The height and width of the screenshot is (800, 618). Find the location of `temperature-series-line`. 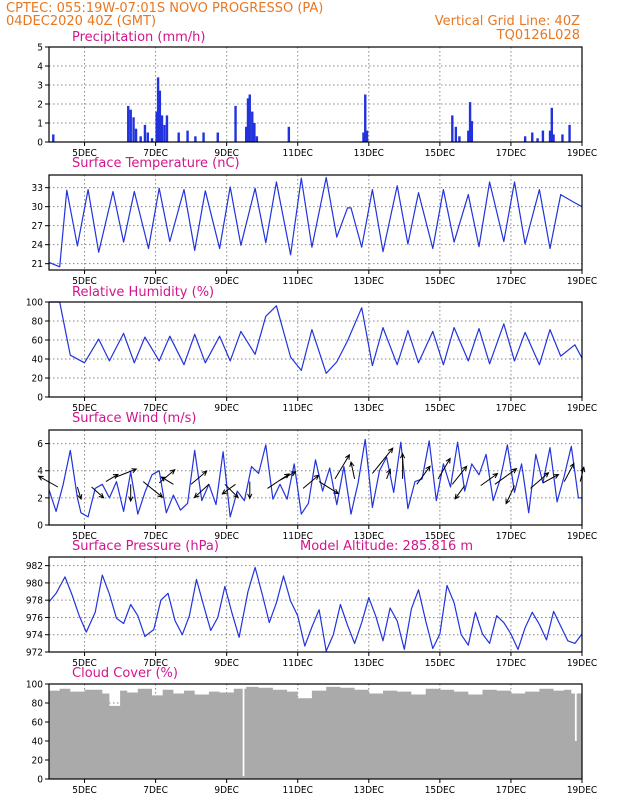

temperature-series-line is located at coordinates (315, 222).